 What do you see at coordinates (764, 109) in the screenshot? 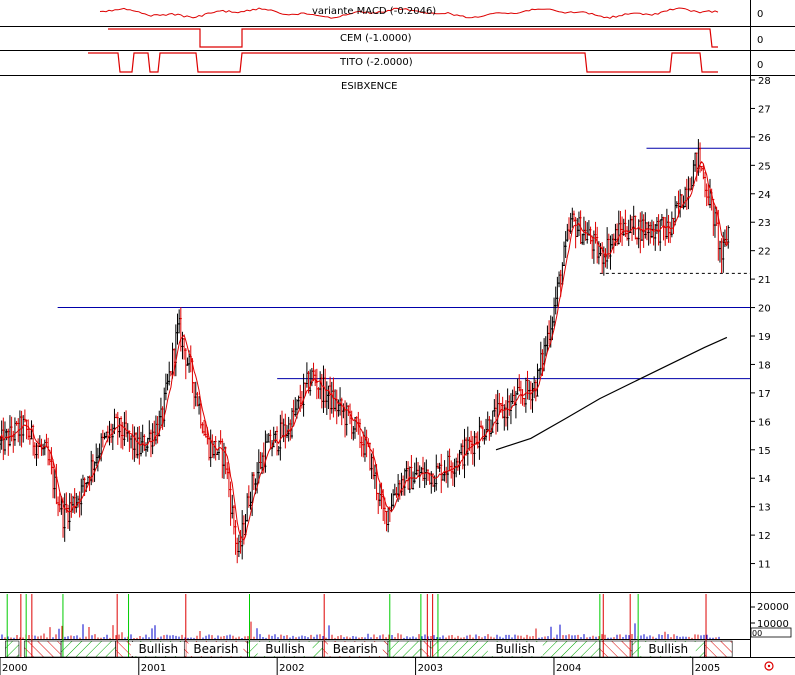
I see `price-tick-label: 27` at bounding box center [764, 109].